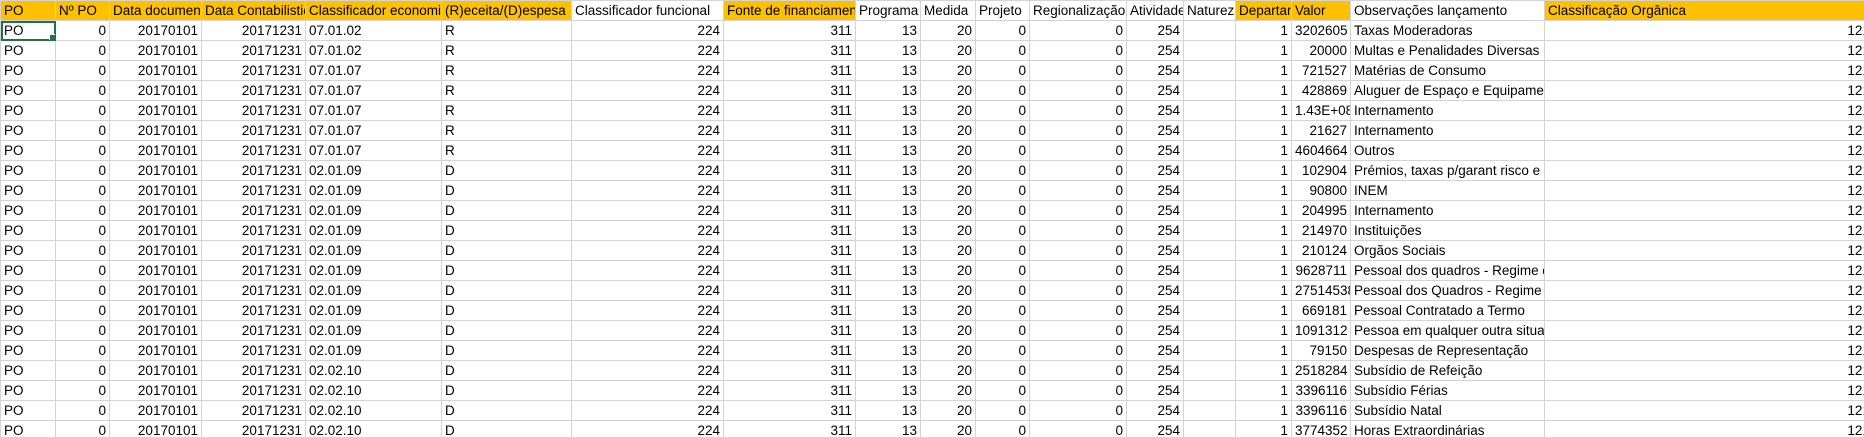 Image resolution: width=1864 pixels, height=437 pixels. Describe the element at coordinates (1447, 230) in the screenshot. I see `table-cell: Instituições` at that location.